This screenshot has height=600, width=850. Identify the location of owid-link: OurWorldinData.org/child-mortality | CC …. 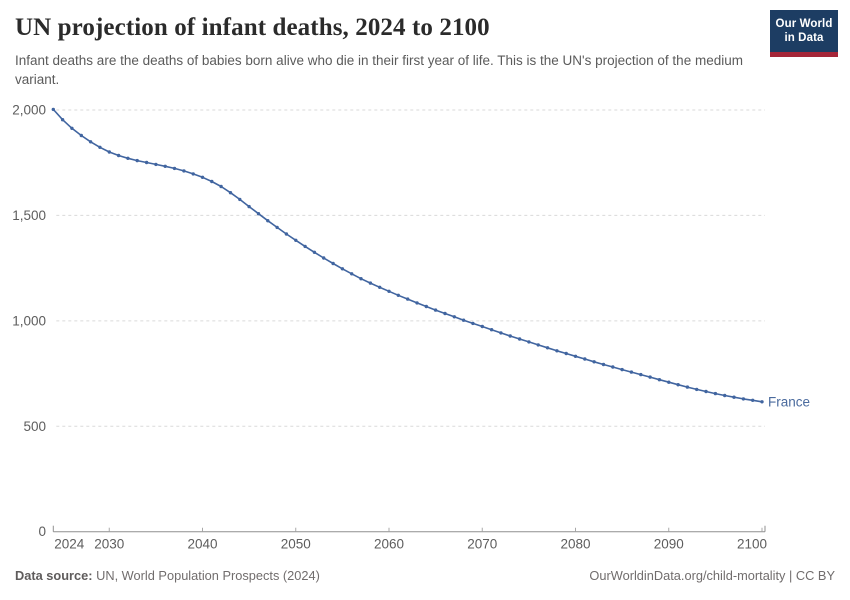
(712, 575).